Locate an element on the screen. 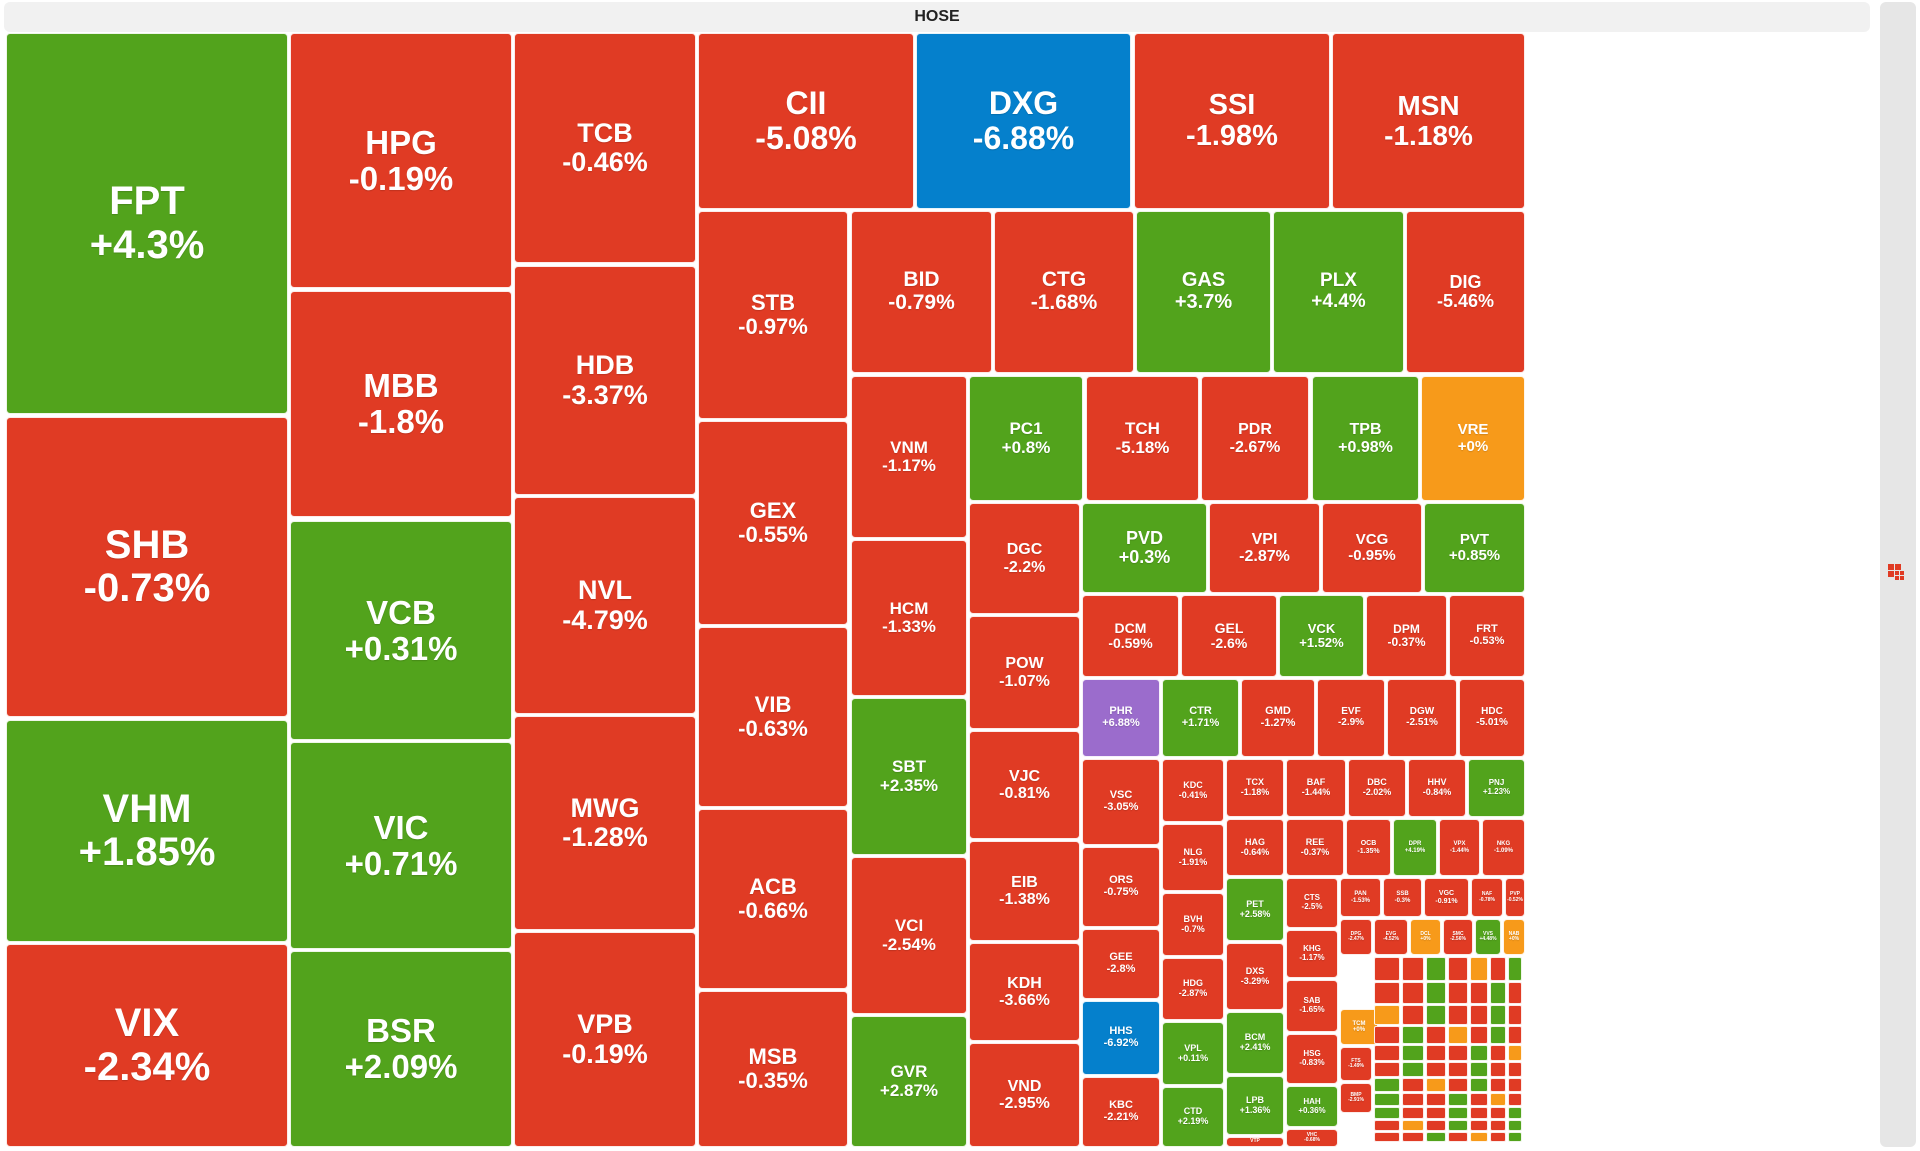  tile-evg: EVG -4.52% is located at coordinates (1391, 937).